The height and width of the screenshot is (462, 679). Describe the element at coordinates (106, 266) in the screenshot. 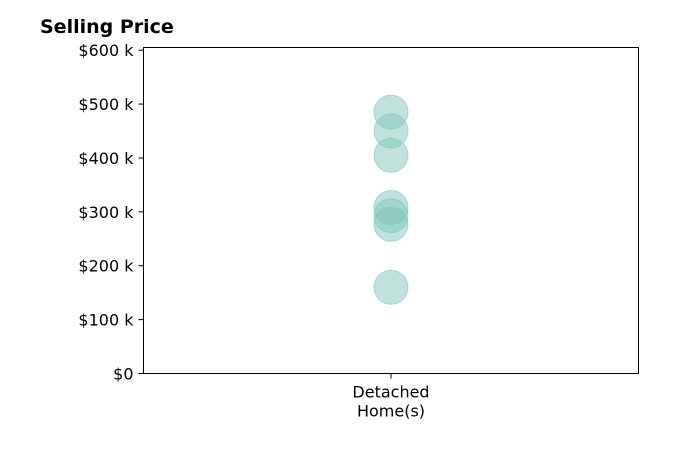

I see `y-tick-label: $200 k` at that location.